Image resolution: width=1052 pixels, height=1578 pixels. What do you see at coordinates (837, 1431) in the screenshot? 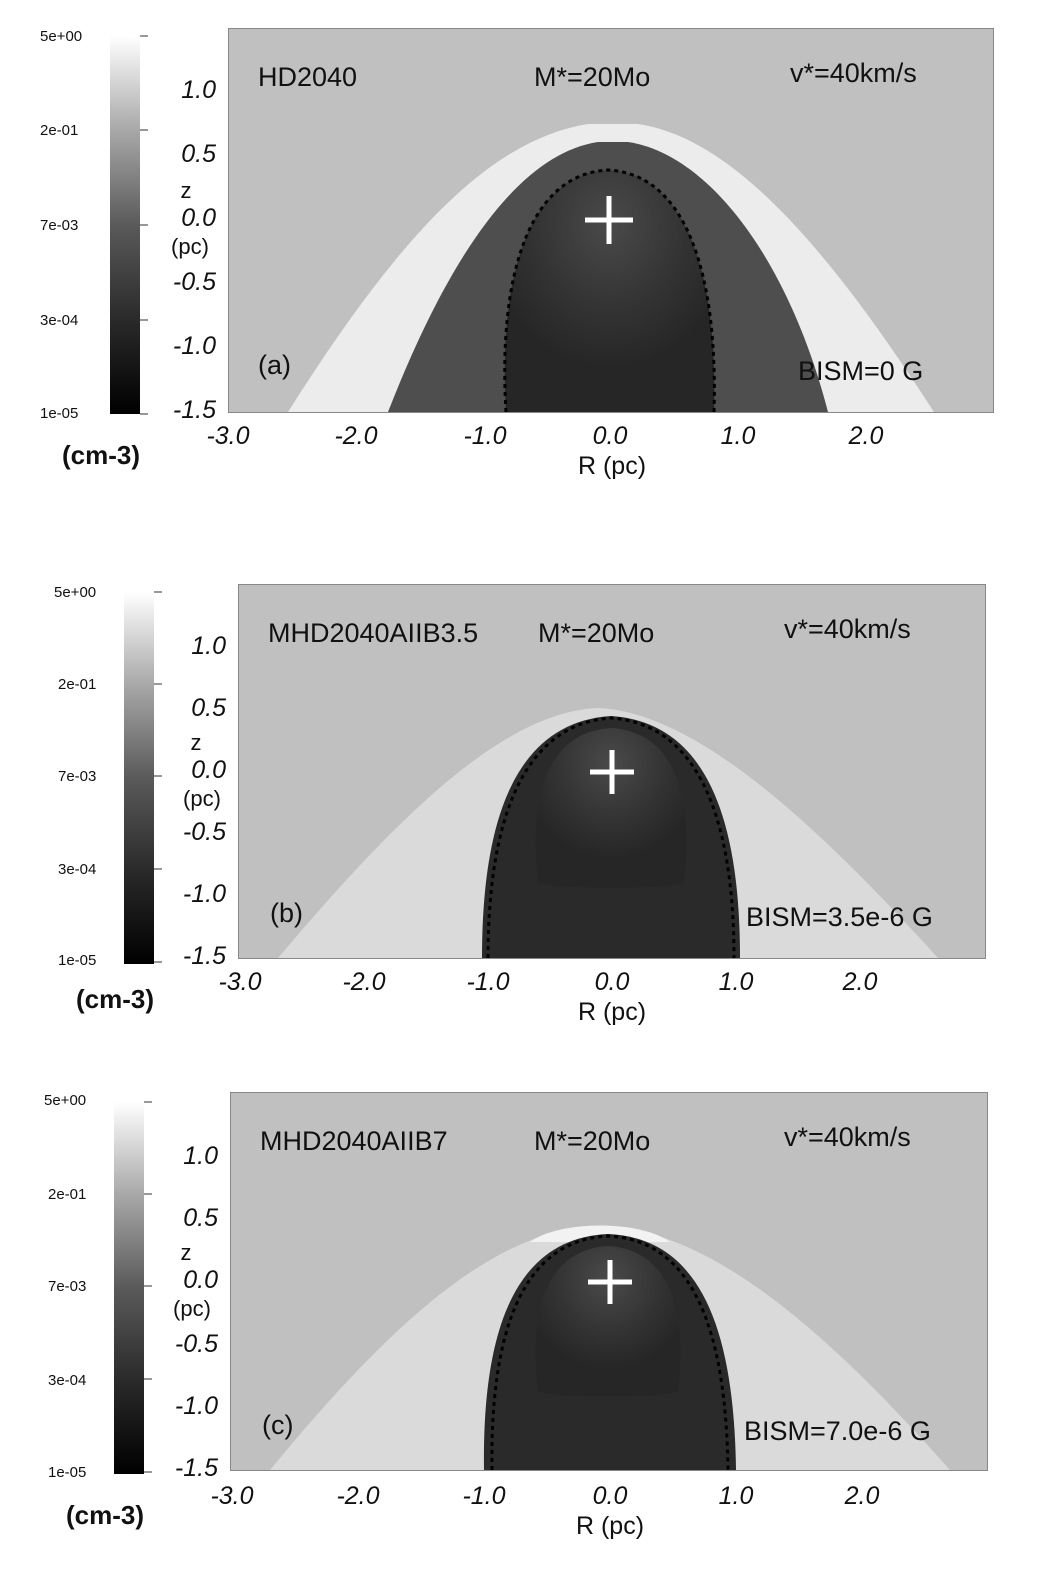
I see `bfield-label: BISM=7.0e-6 G` at bounding box center [837, 1431].